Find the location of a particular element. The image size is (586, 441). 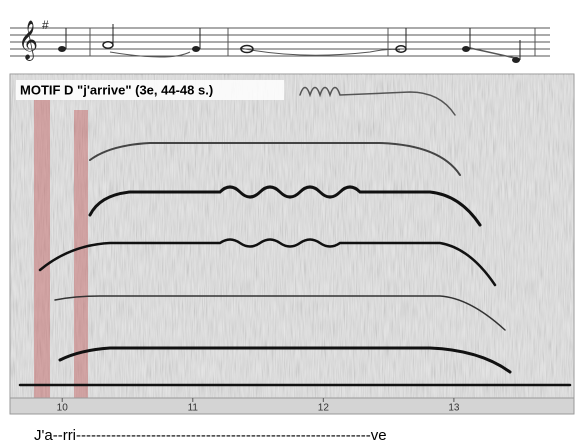

music-staff is located at coordinates (280, 43).